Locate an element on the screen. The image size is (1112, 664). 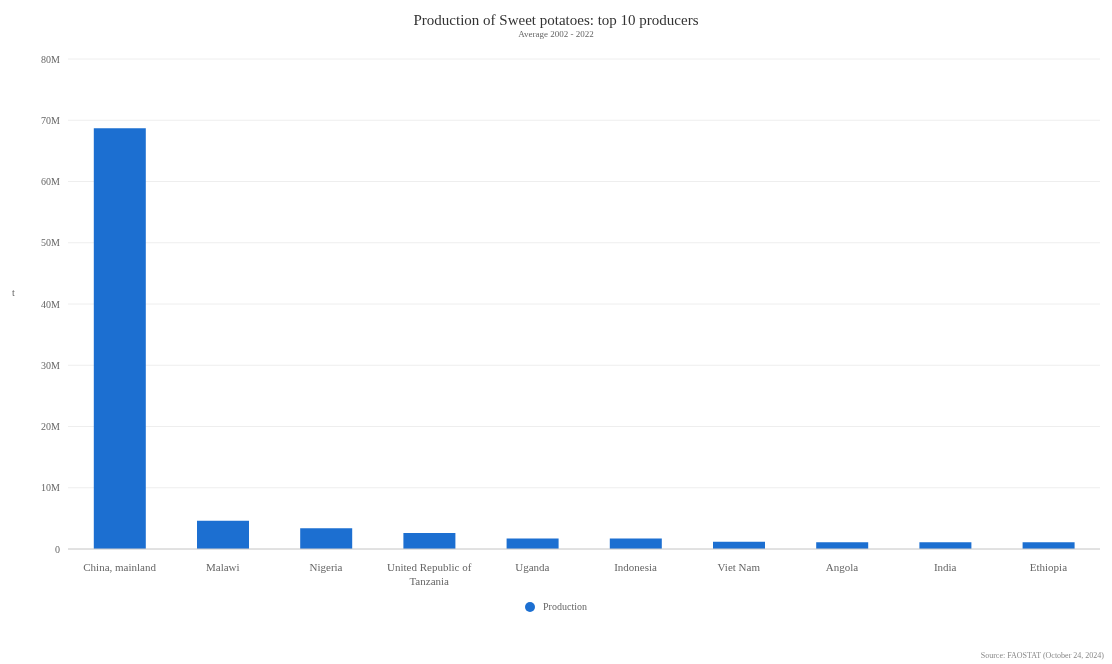
y-tick-label: 70M is located at coordinates (51, 120).